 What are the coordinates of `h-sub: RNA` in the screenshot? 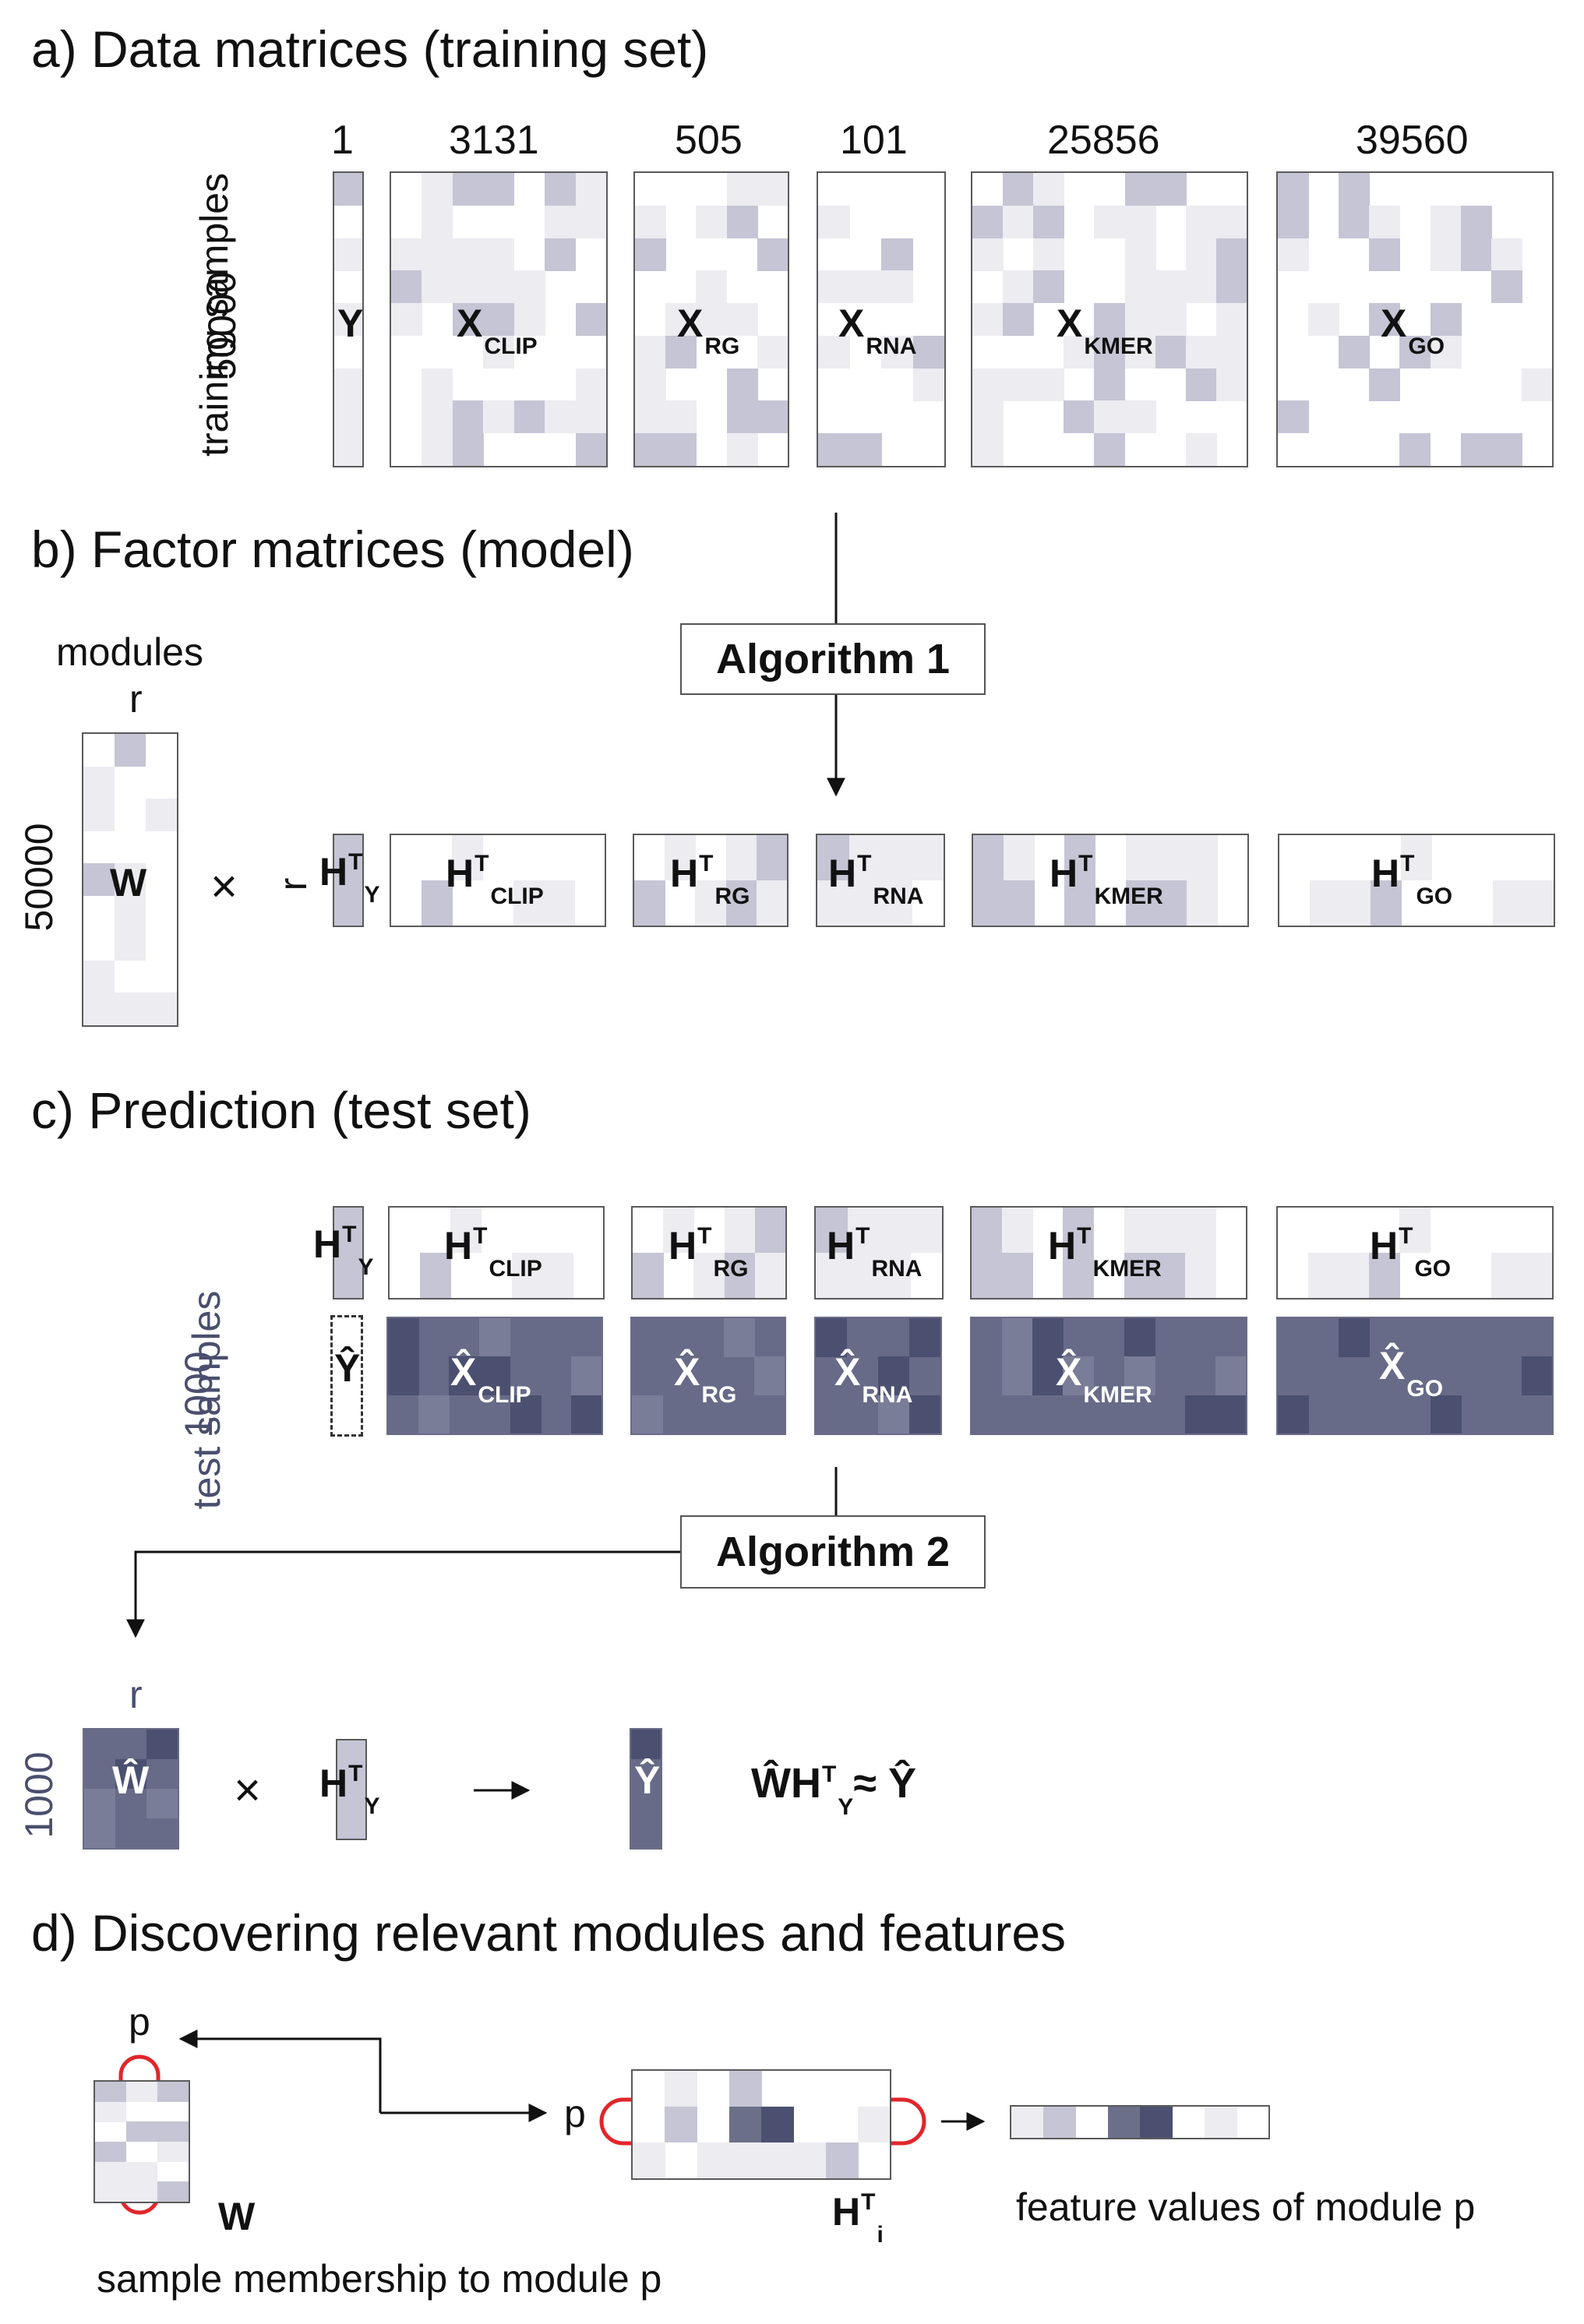 It's located at (899, 896).